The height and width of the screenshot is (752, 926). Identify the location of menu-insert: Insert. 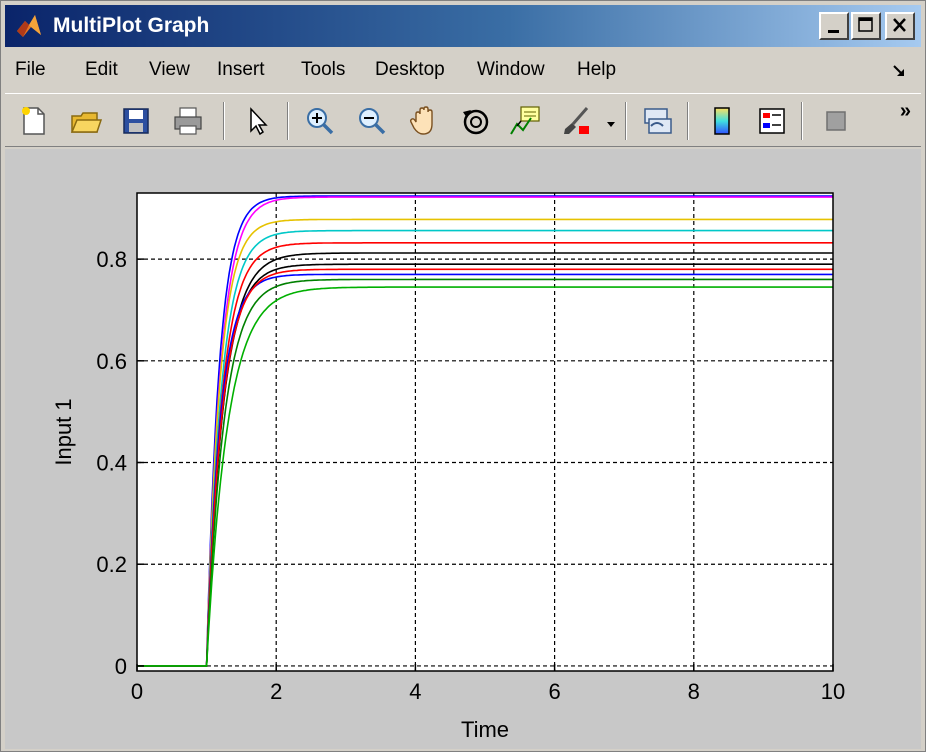
(241, 69).